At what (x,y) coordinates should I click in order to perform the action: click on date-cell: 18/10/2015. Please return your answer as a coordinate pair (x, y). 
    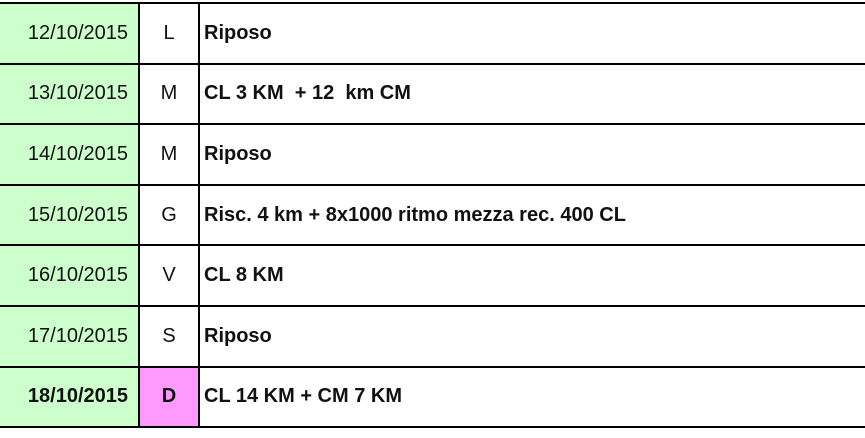
    Looking at the image, I should click on (70, 397).